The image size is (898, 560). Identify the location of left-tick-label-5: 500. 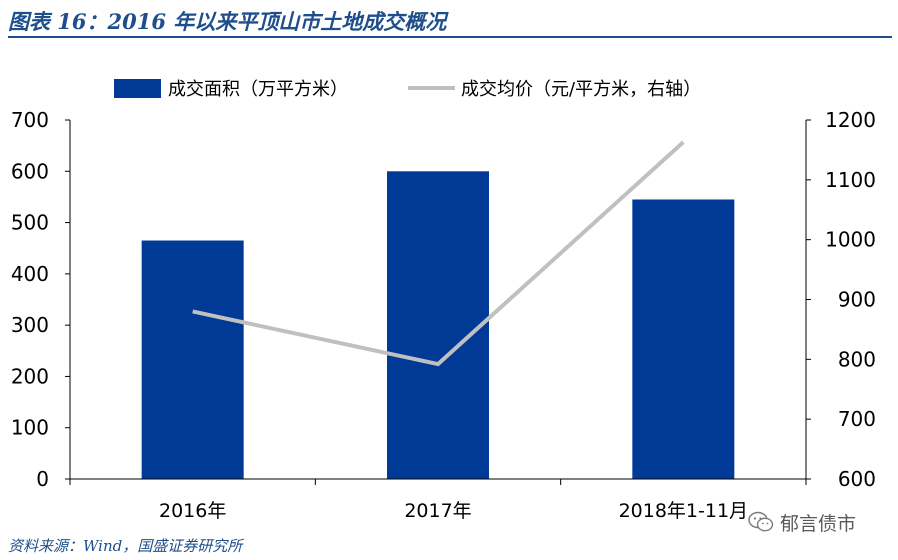
(30, 223).